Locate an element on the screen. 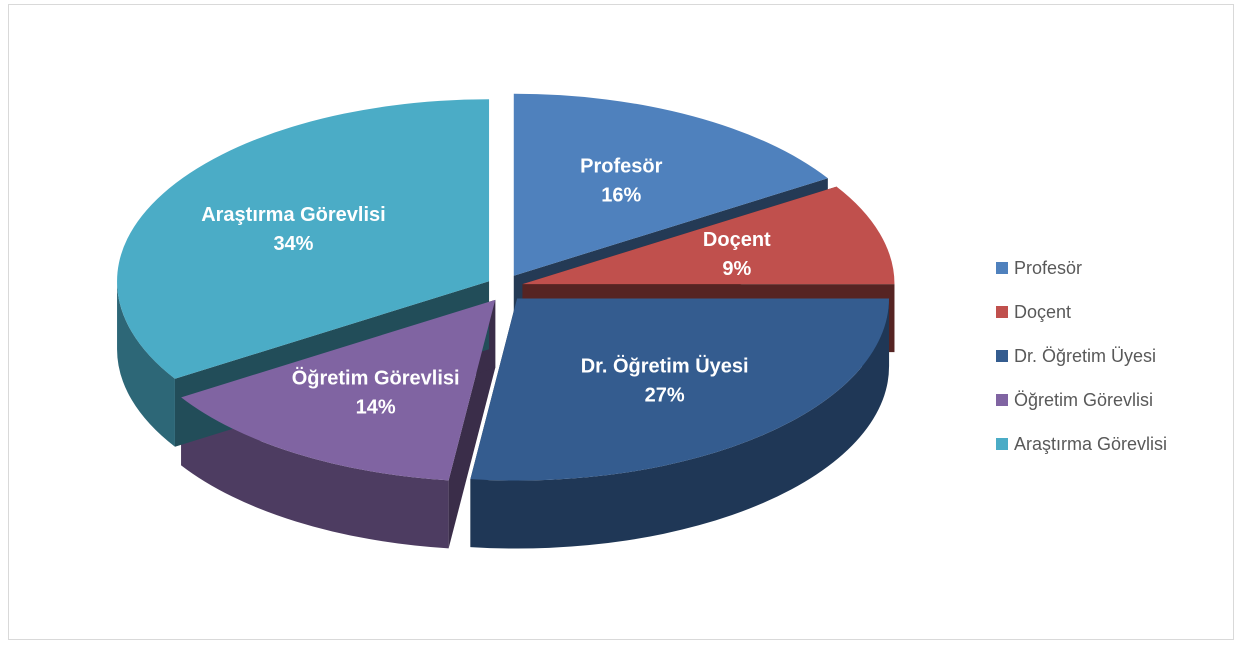  slice-label: Dr. Öğretim Üyesi is located at coordinates (665, 366).